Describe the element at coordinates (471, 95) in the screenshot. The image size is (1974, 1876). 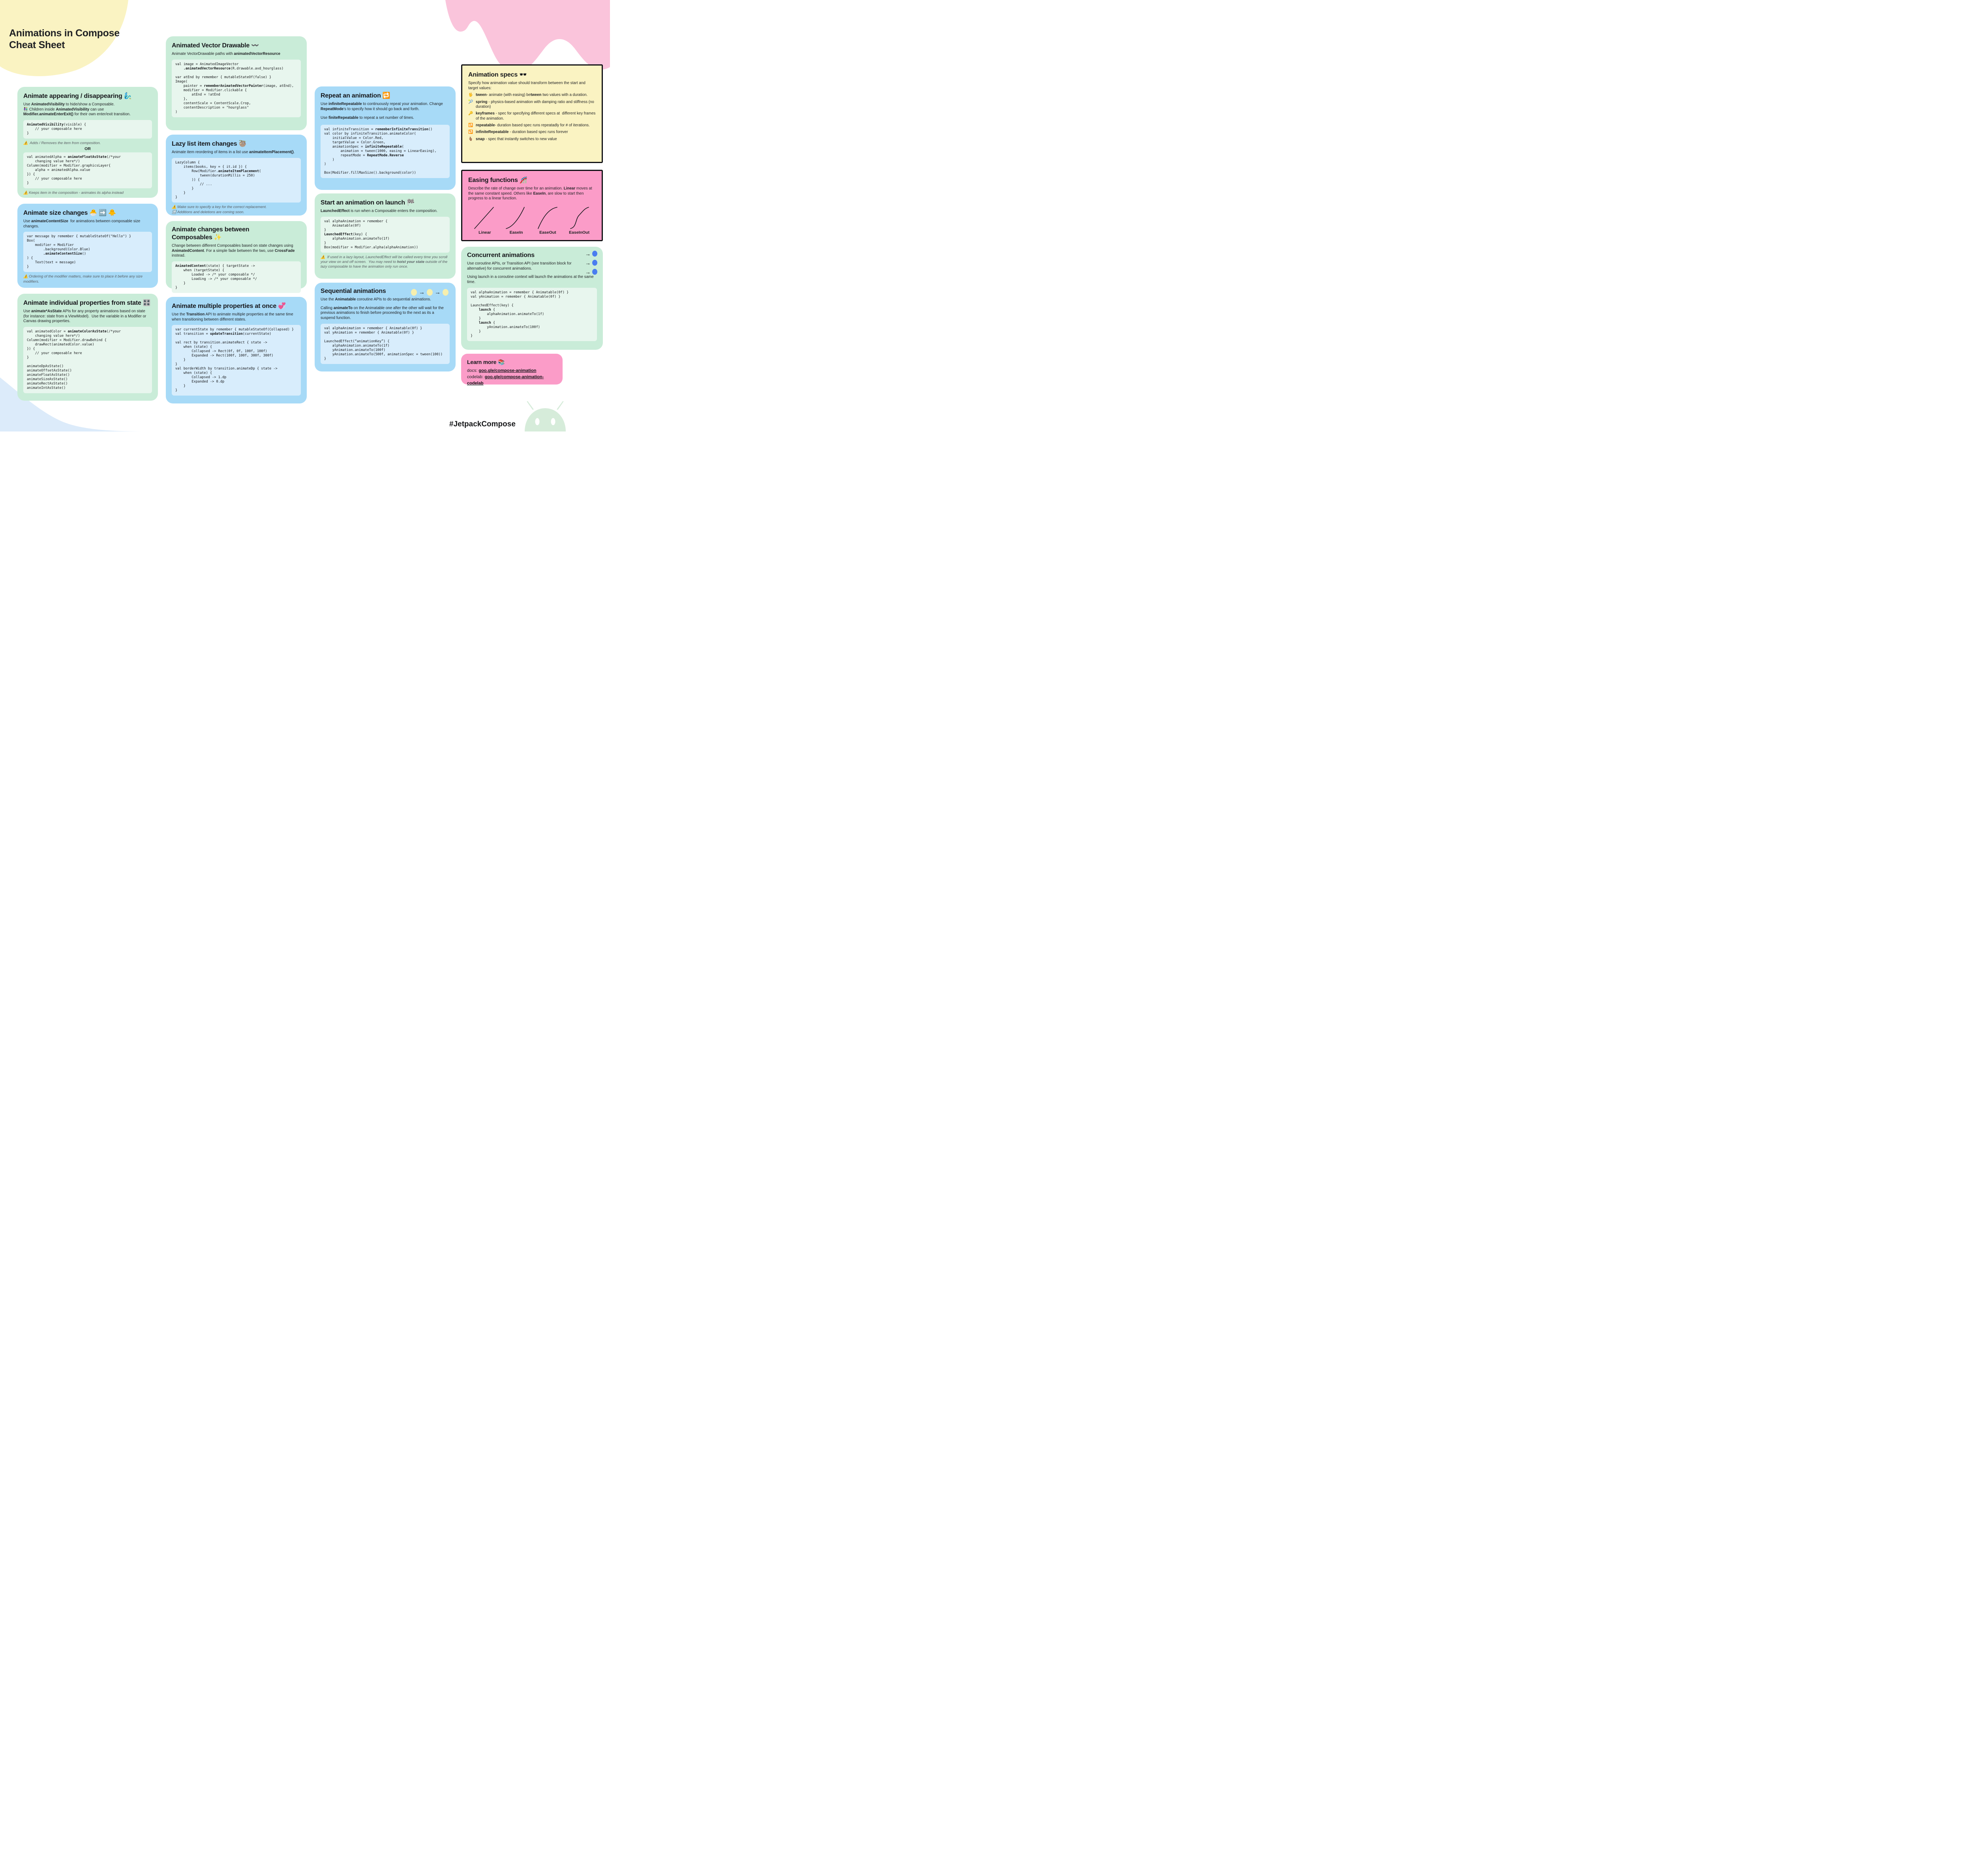
I see `vulcan-salute-emoji-icon: 🖖` at that location.